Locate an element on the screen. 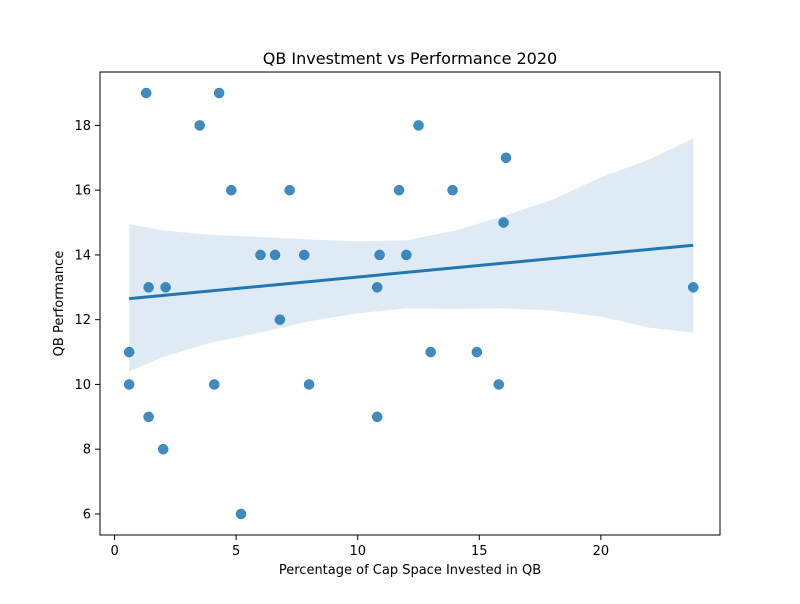 The width and height of the screenshot is (800, 604). y-tick-label: 14 is located at coordinates (82, 255).